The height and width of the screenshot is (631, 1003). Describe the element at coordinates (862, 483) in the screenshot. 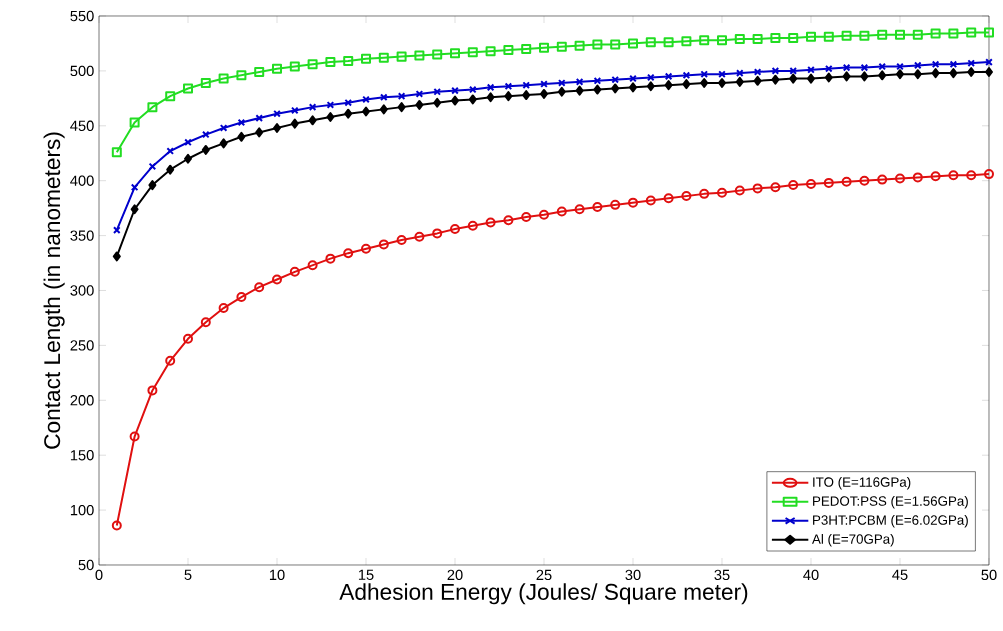

I see `legend-label: ITO (E=116GPa)` at that location.